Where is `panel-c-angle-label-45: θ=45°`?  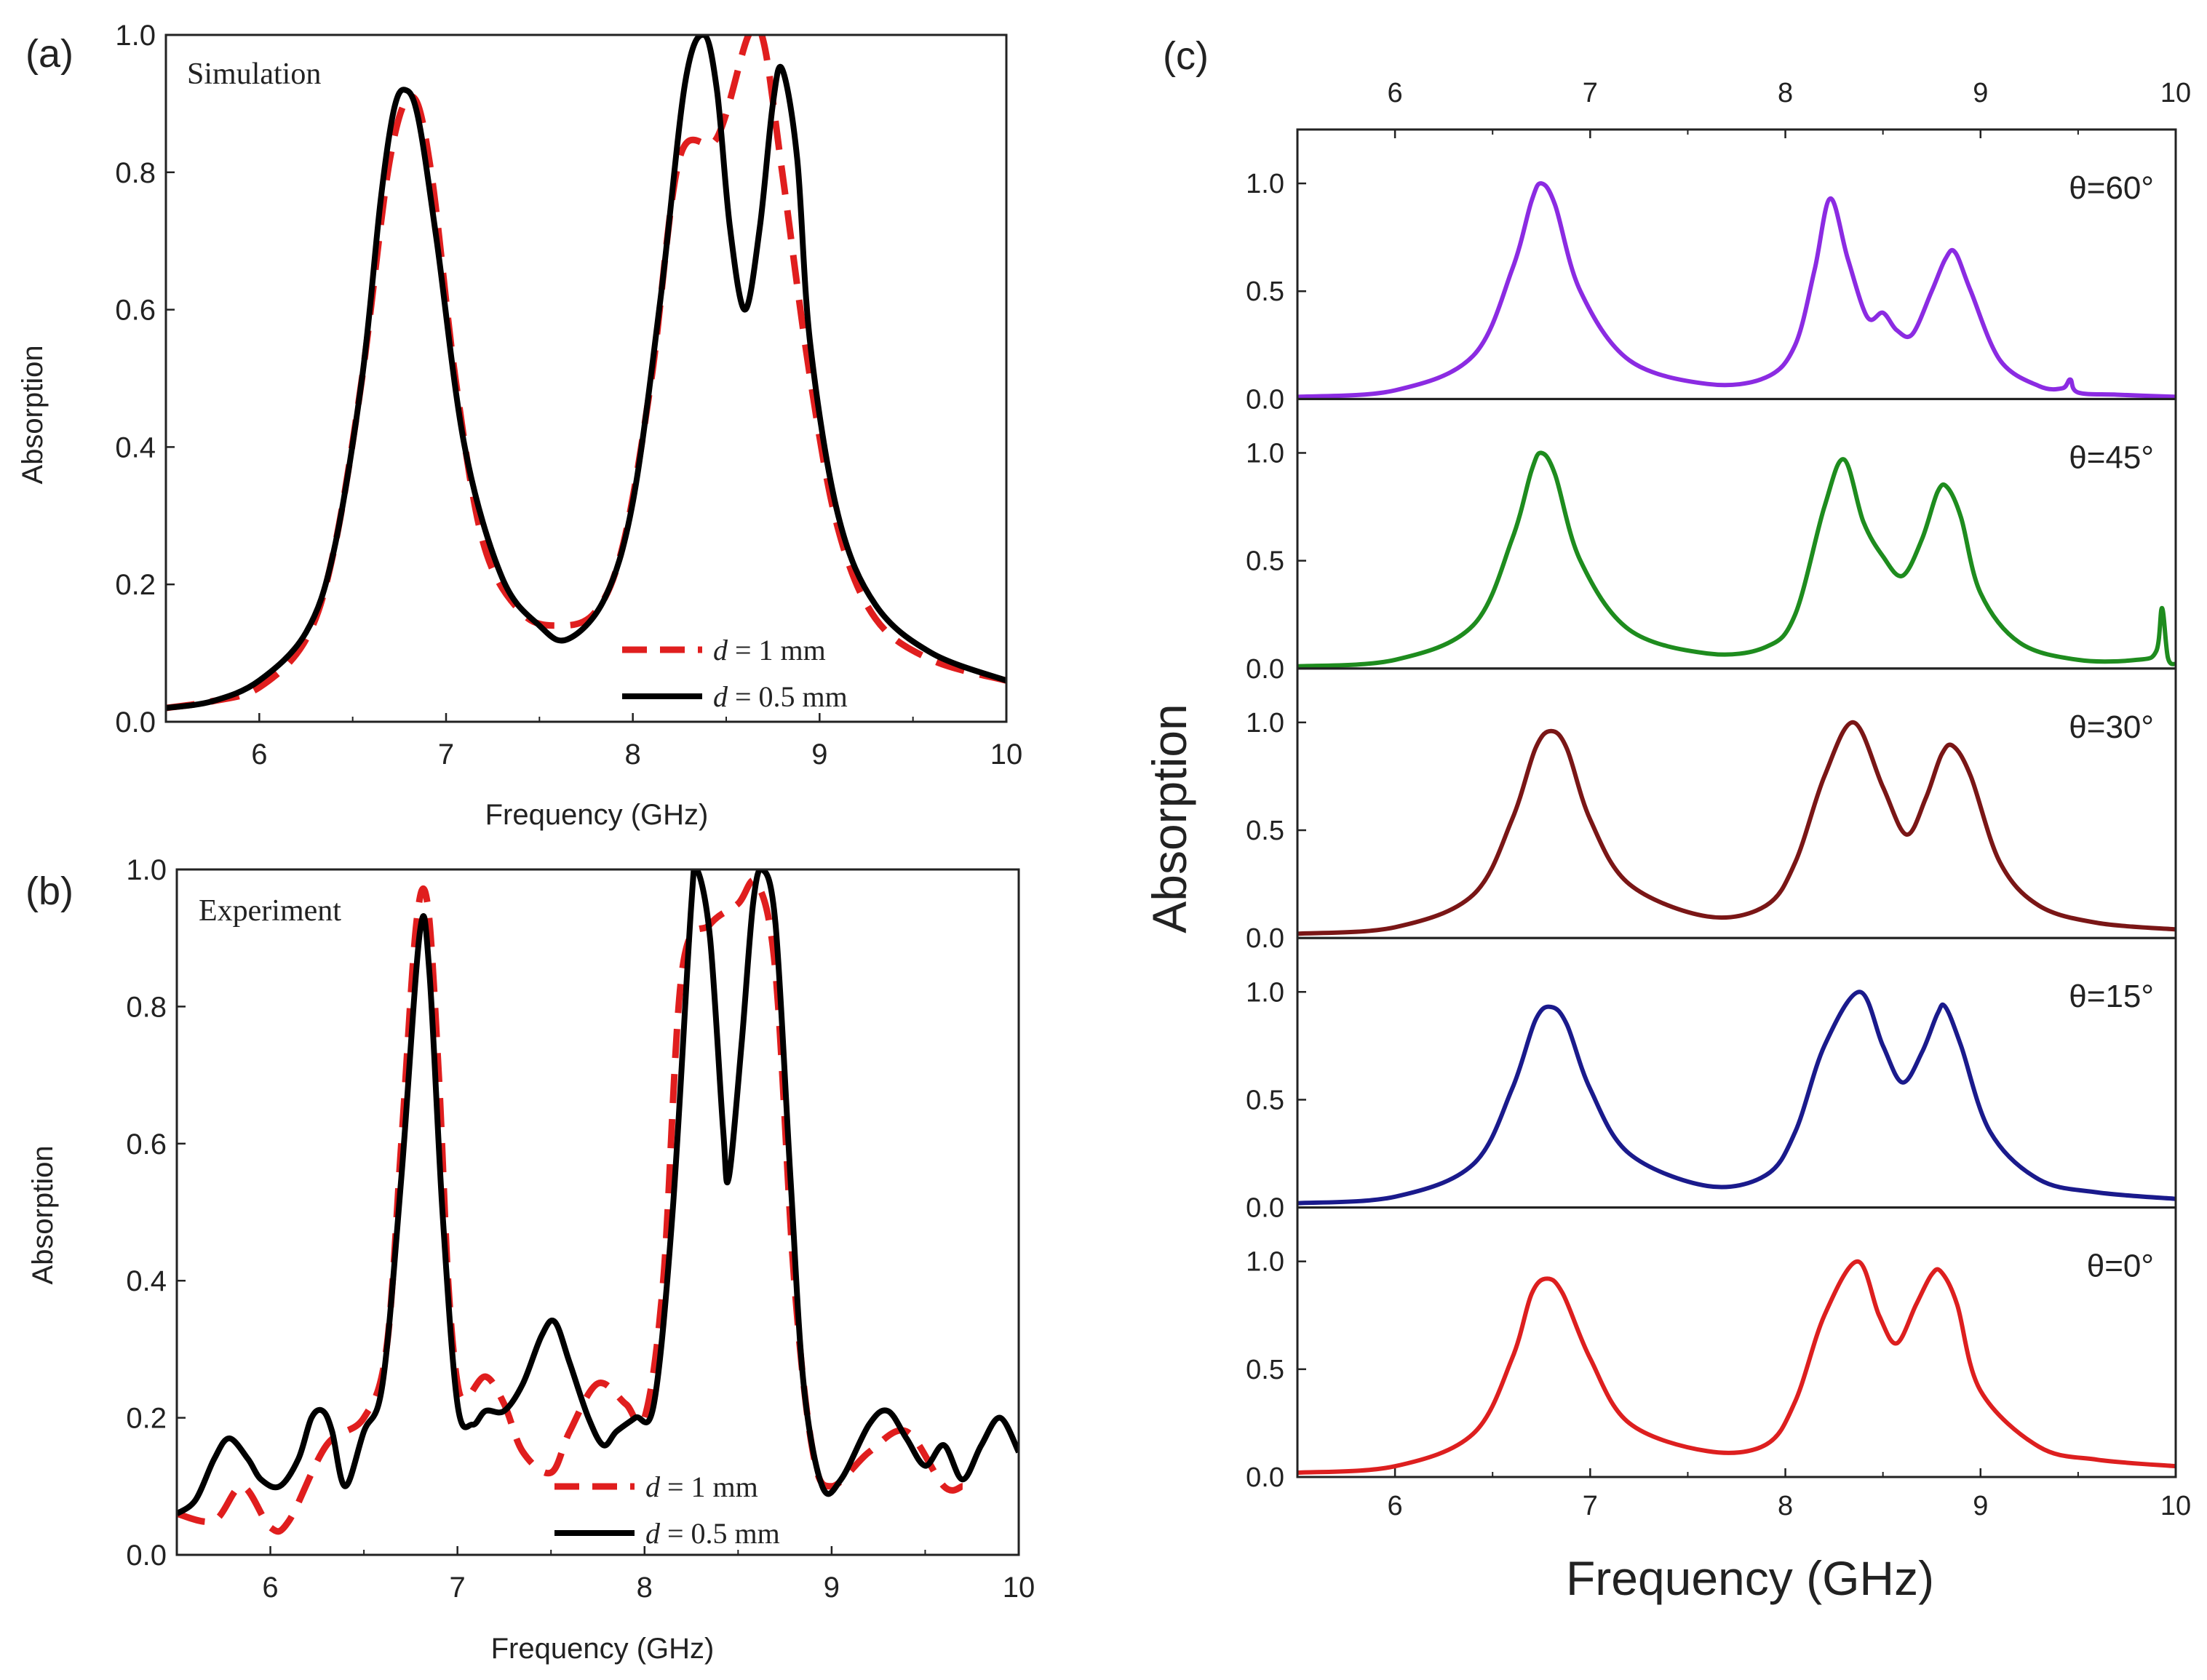
panel-c-angle-label-45: θ=45° is located at coordinates (2111, 457).